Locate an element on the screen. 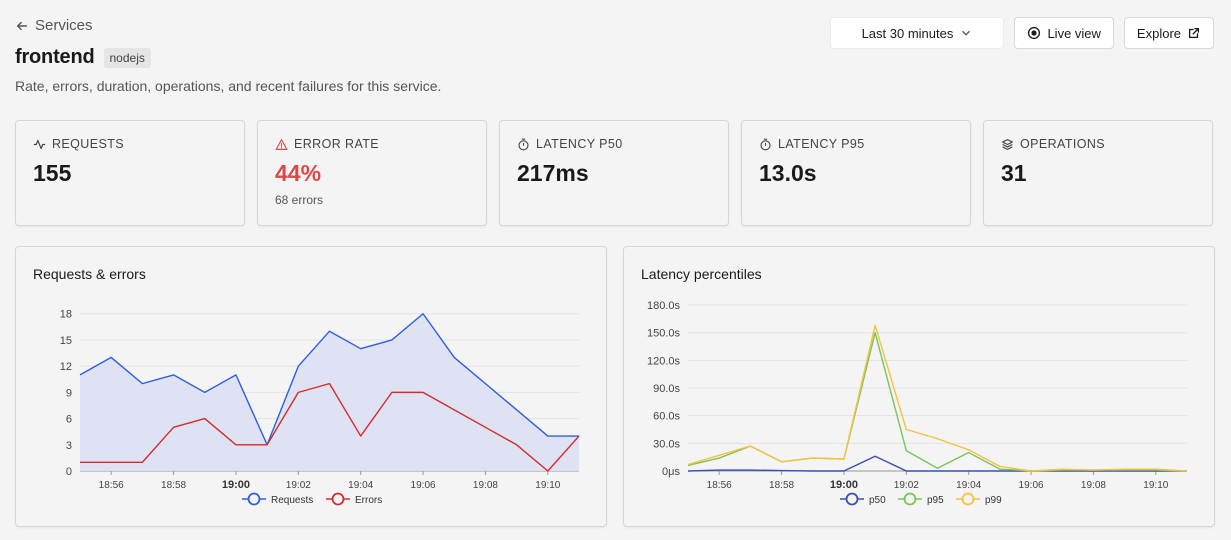  stat-label: LATENCY P50 is located at coordinates (579, 144).